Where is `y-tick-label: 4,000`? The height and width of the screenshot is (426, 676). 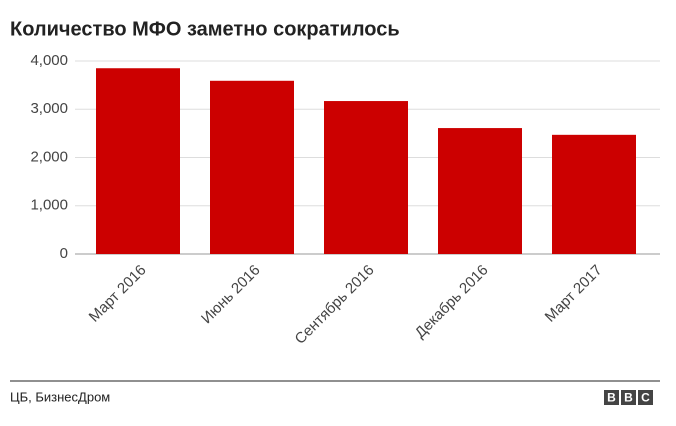
y-tick-label: 4,000 is located at coordinates (49, 60).